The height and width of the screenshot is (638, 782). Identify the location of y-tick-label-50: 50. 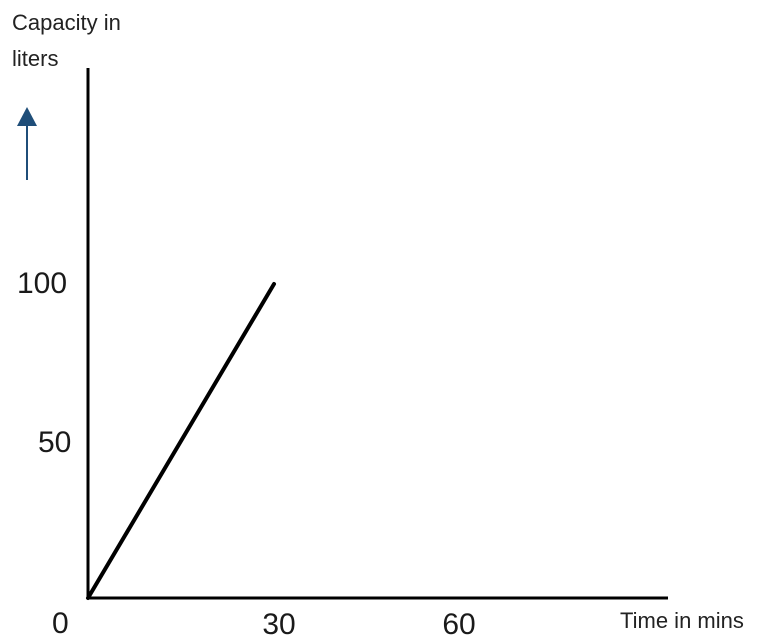
(54, 442).